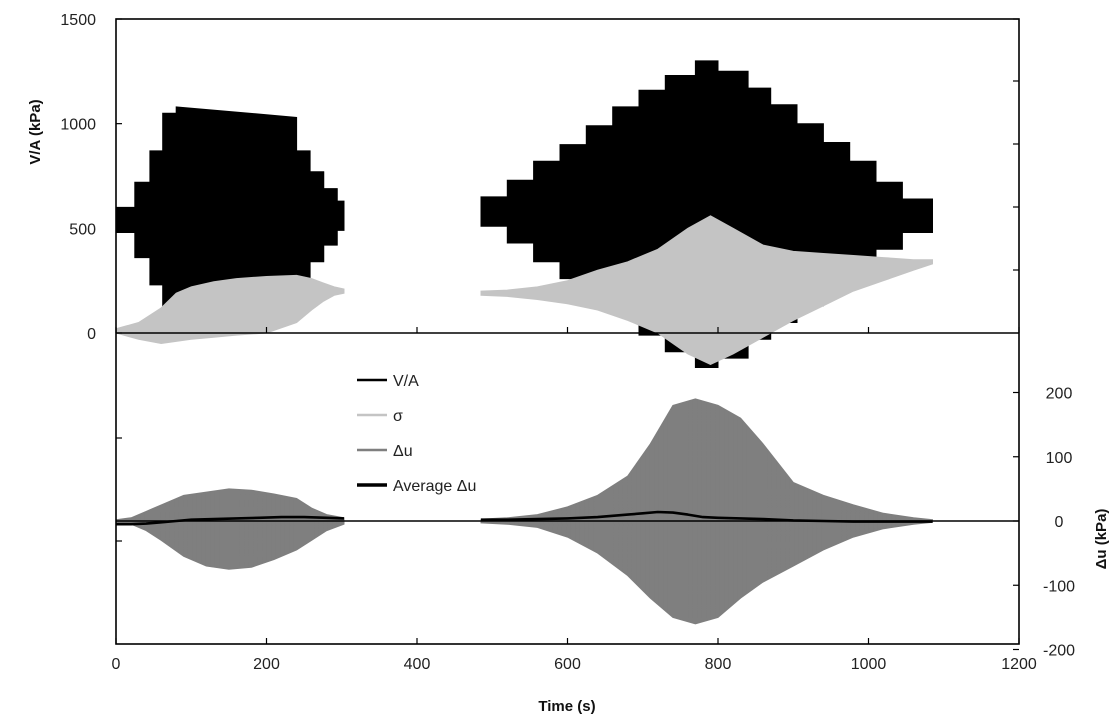 This screenshot has width=1118, height=720. I want to click on x-tick-label: 0, so click(116, 664).